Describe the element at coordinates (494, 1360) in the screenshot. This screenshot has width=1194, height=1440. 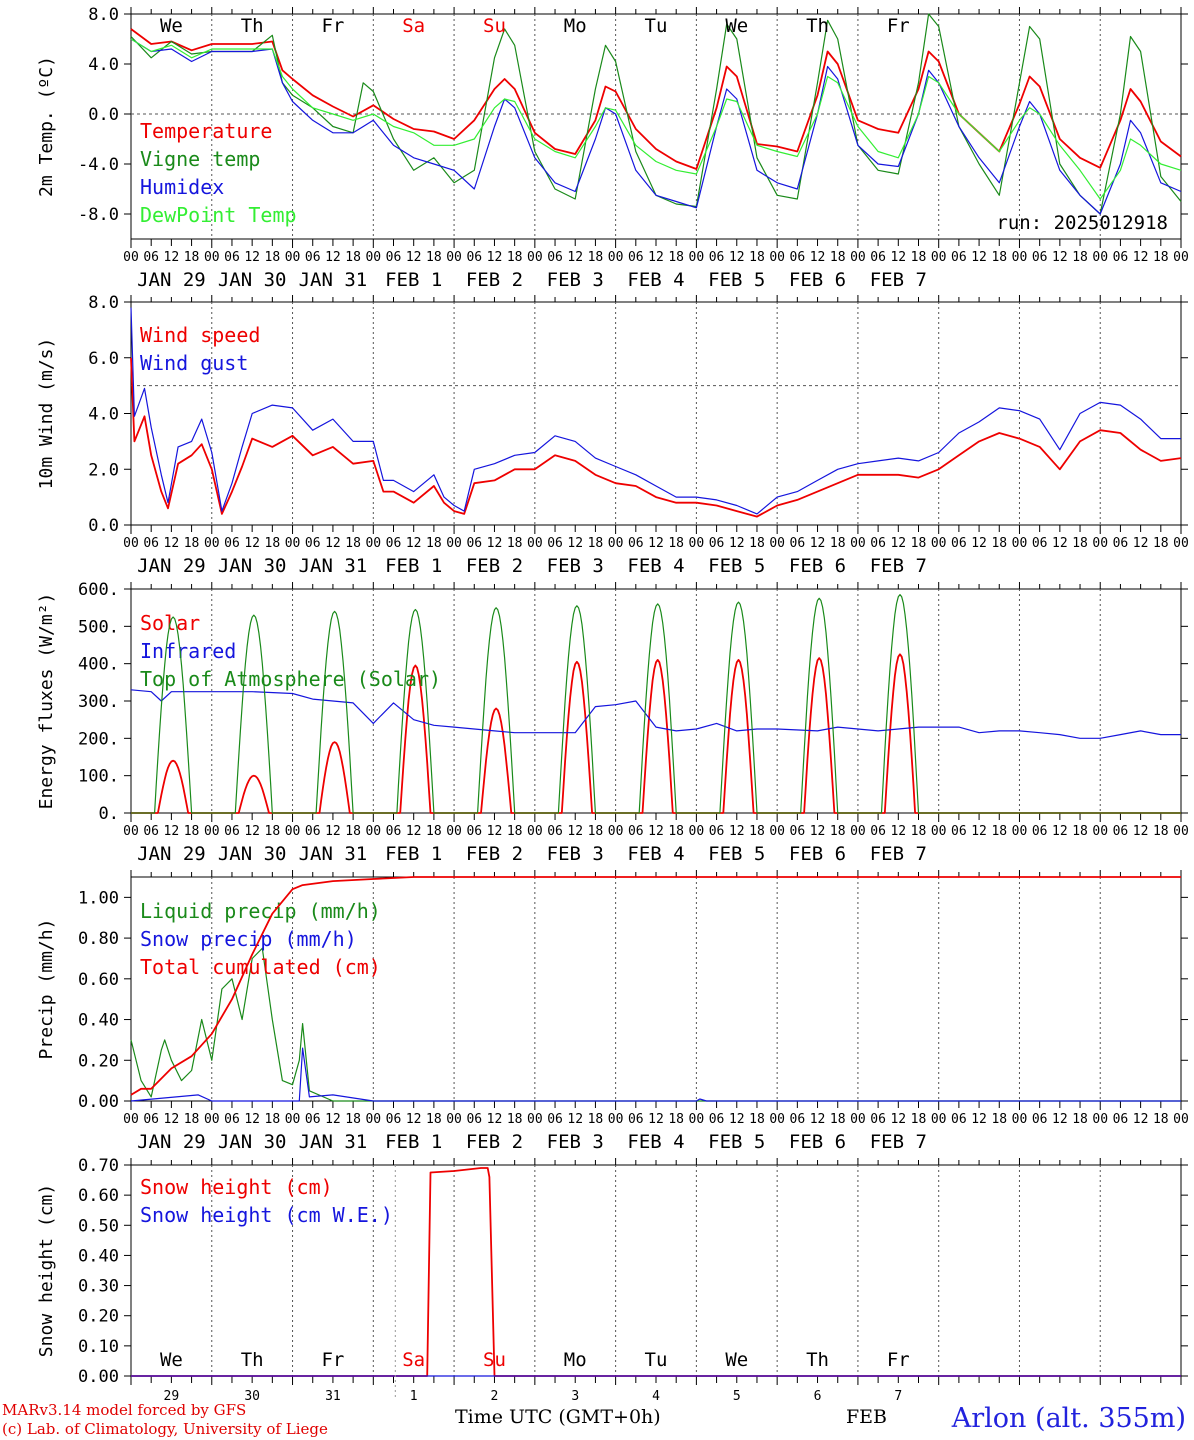
I see `bottom-day-name: Su` at that location.